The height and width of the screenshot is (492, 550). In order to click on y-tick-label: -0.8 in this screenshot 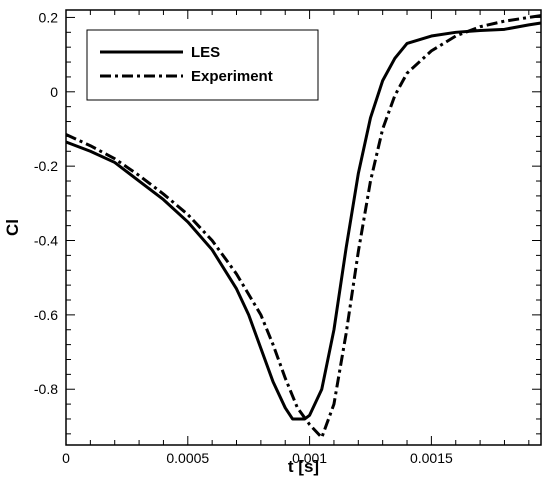, I will do `click(46, 389)`.